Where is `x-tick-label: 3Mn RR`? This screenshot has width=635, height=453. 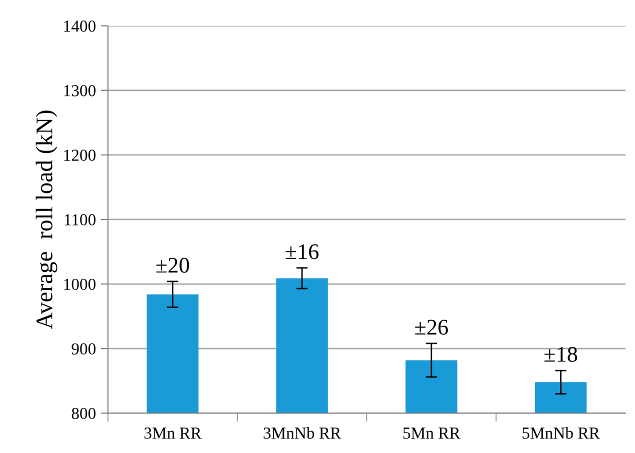
x-tick-label: 3Mn RR is located at coordinates (173, 433).